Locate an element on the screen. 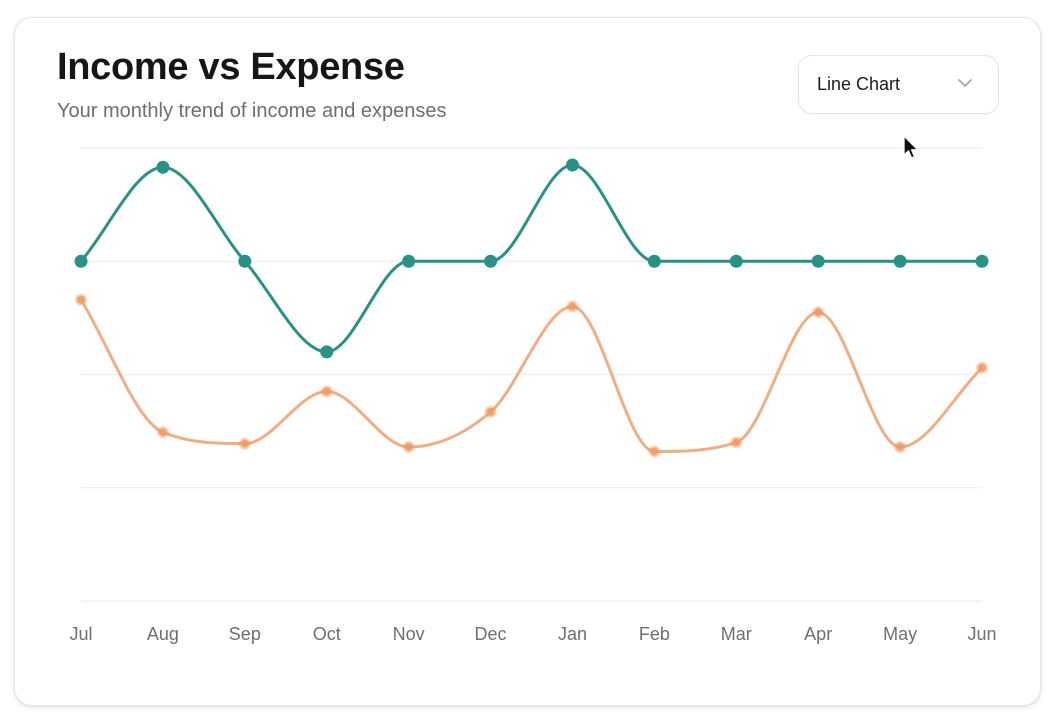 This screenshot has width=1064, height=720. card-title: Income vs Expense is located at coordinates (231, 67).